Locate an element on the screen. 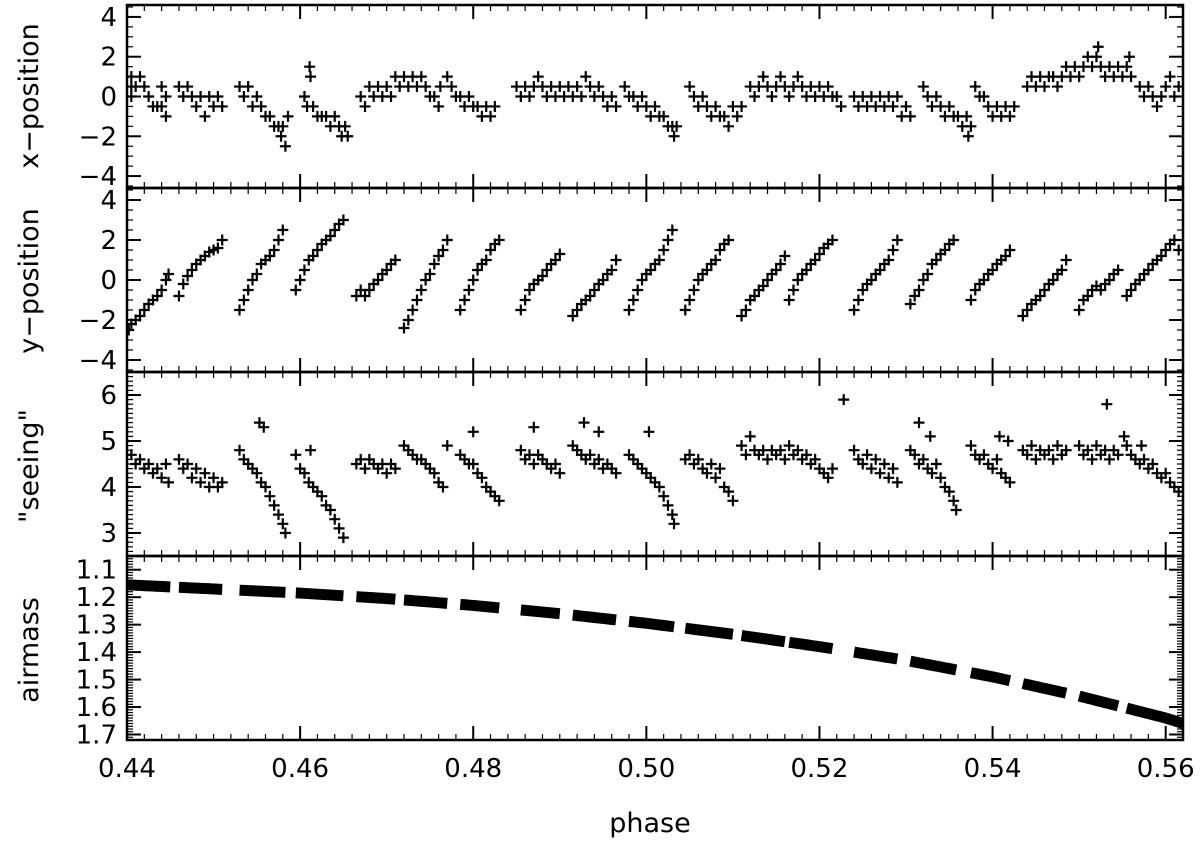  y-tick-label: 1.7 is located at coordinates (96, 736).